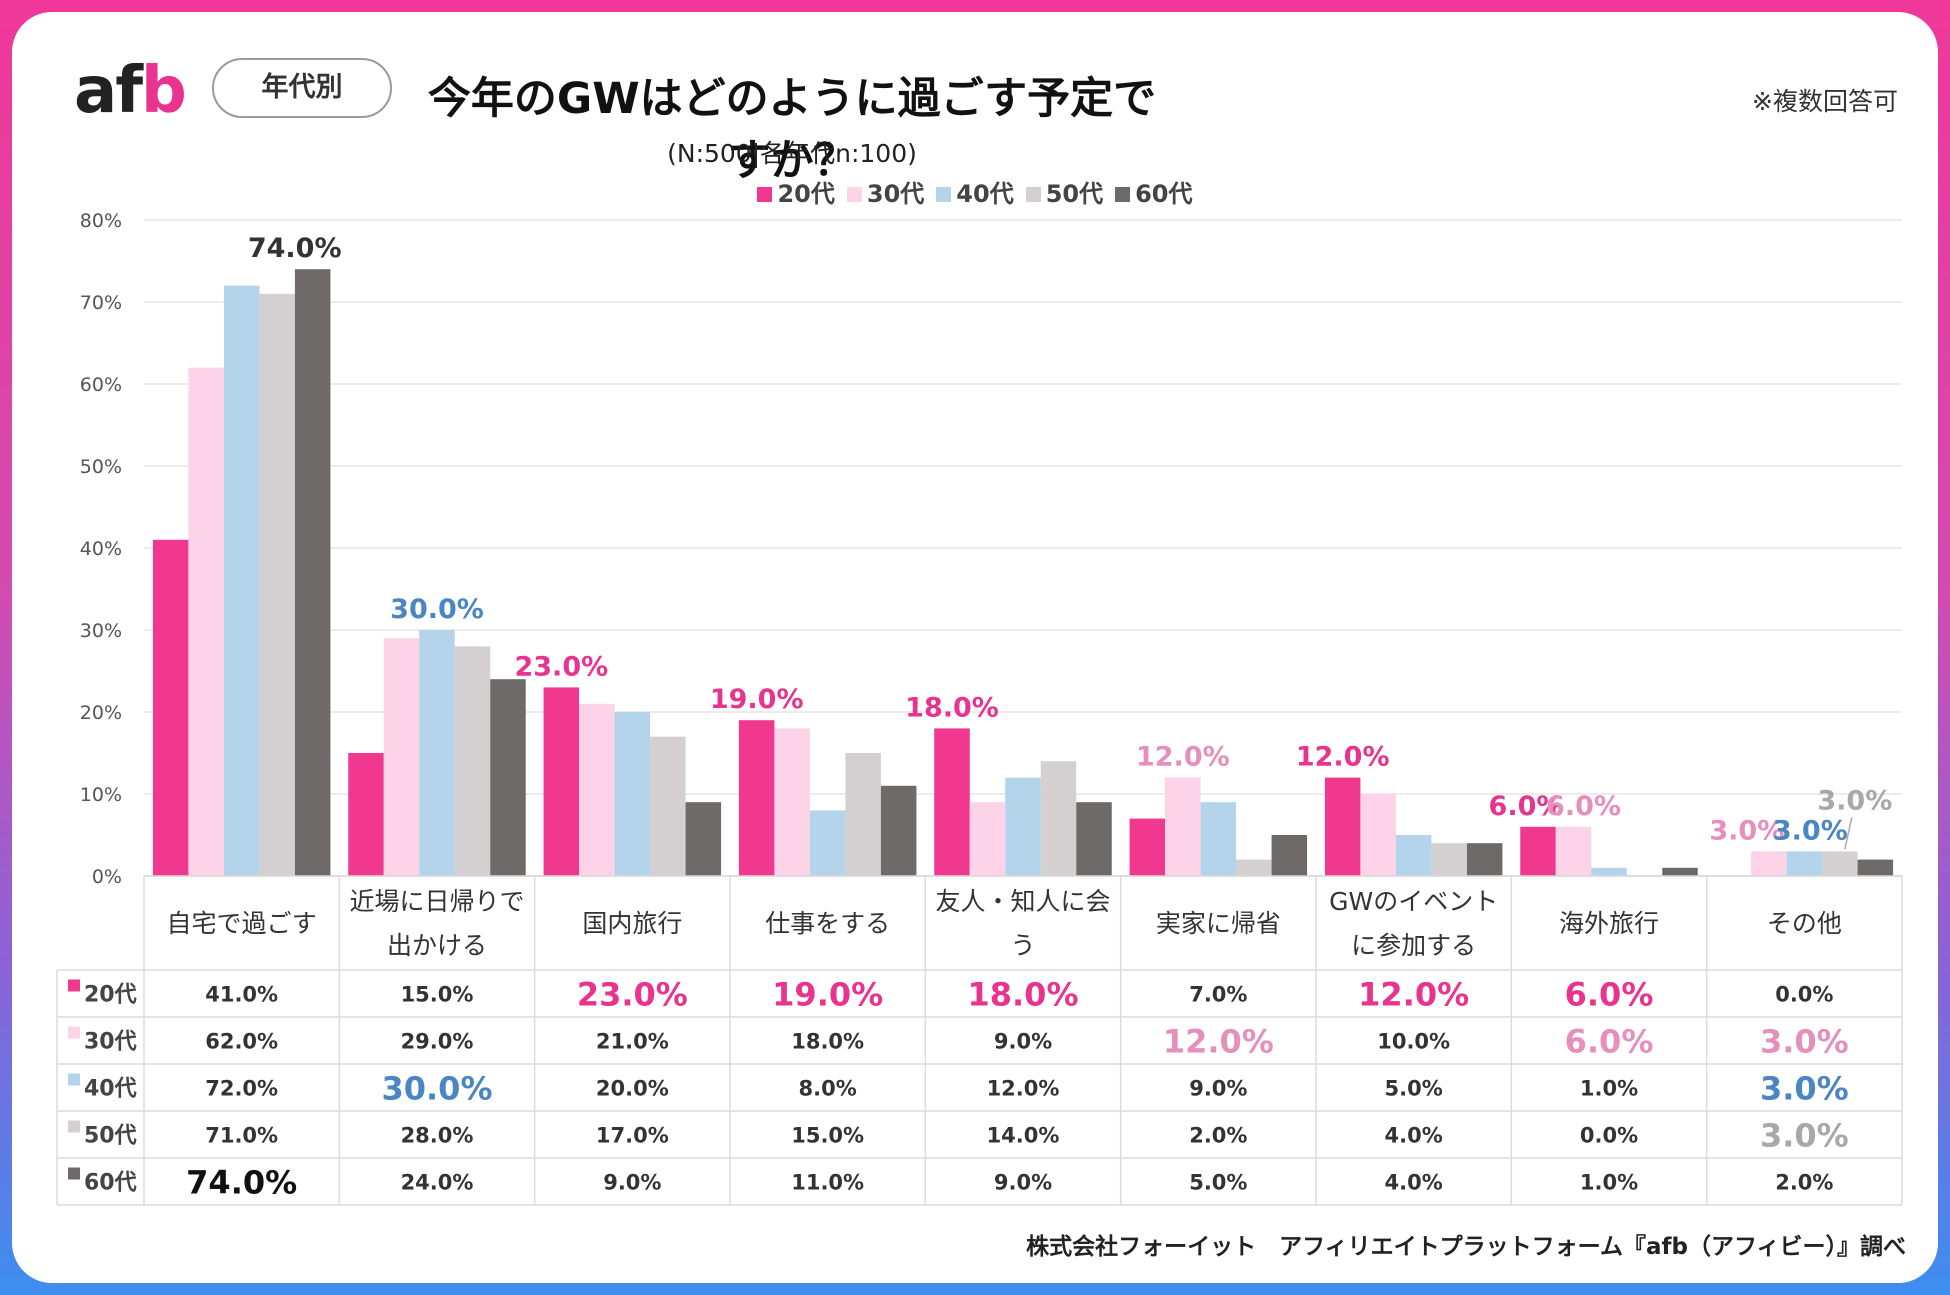  Describe the element at coordinates (827, 923) in the screenshot. I see `category-label: 仕事をする` at that location.